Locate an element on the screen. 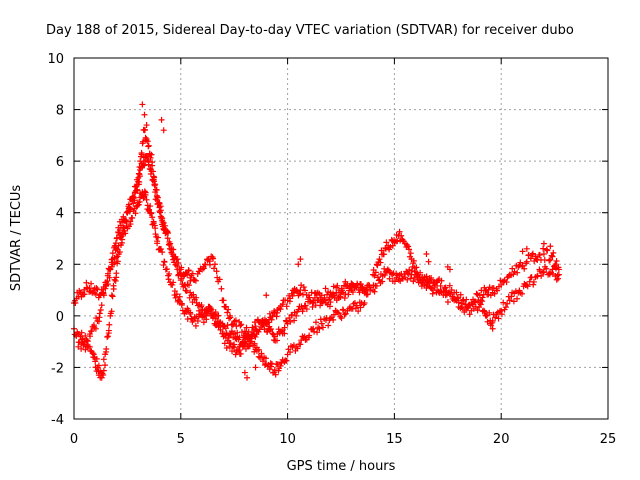 The width and height of the screenshot is (640, 480). y-tick-label: 4 is located at coordinates (60, 214).